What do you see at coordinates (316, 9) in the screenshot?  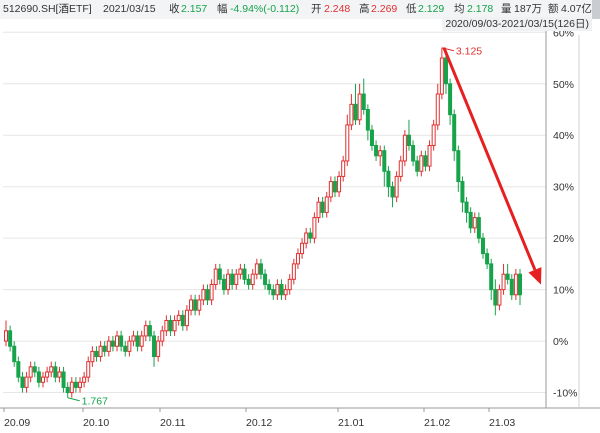 I see `open-label: 开` at bounding box center [316, 9].